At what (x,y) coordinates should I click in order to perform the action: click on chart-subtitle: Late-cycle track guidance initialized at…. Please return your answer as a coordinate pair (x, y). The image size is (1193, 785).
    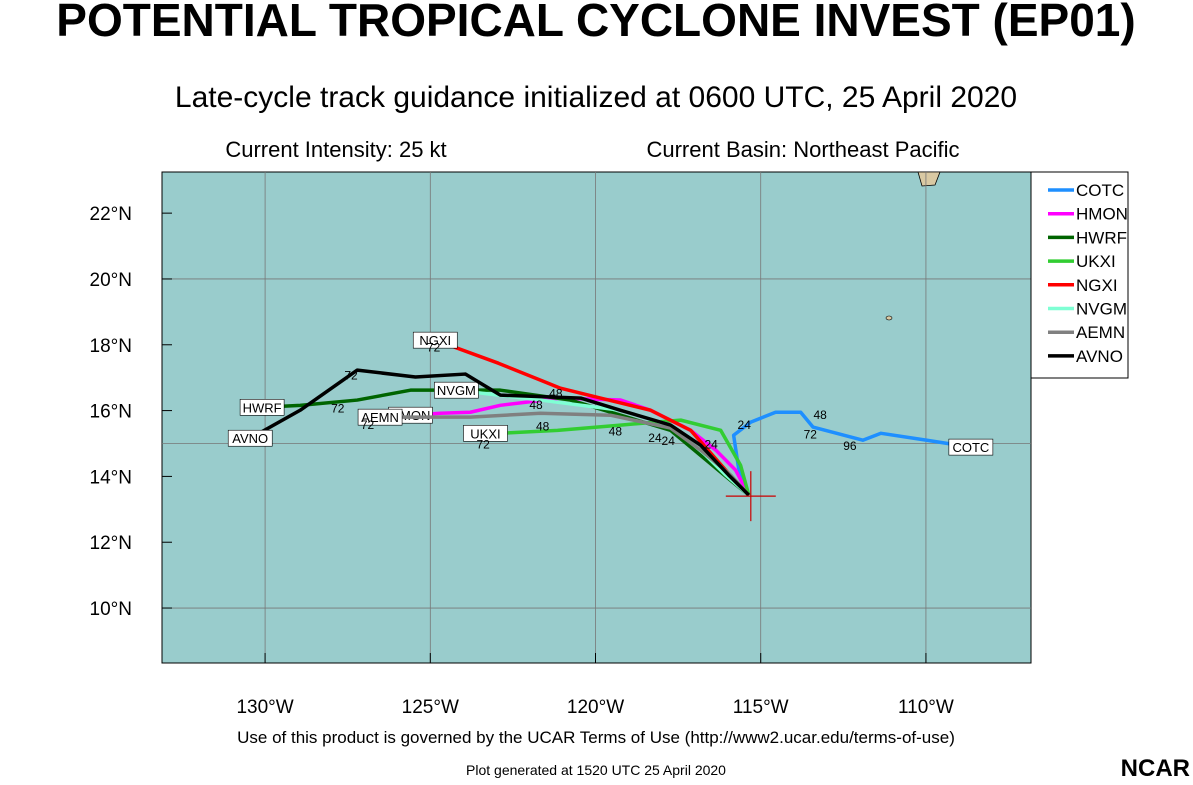
    Looking at the image, I should click on (596, 97).